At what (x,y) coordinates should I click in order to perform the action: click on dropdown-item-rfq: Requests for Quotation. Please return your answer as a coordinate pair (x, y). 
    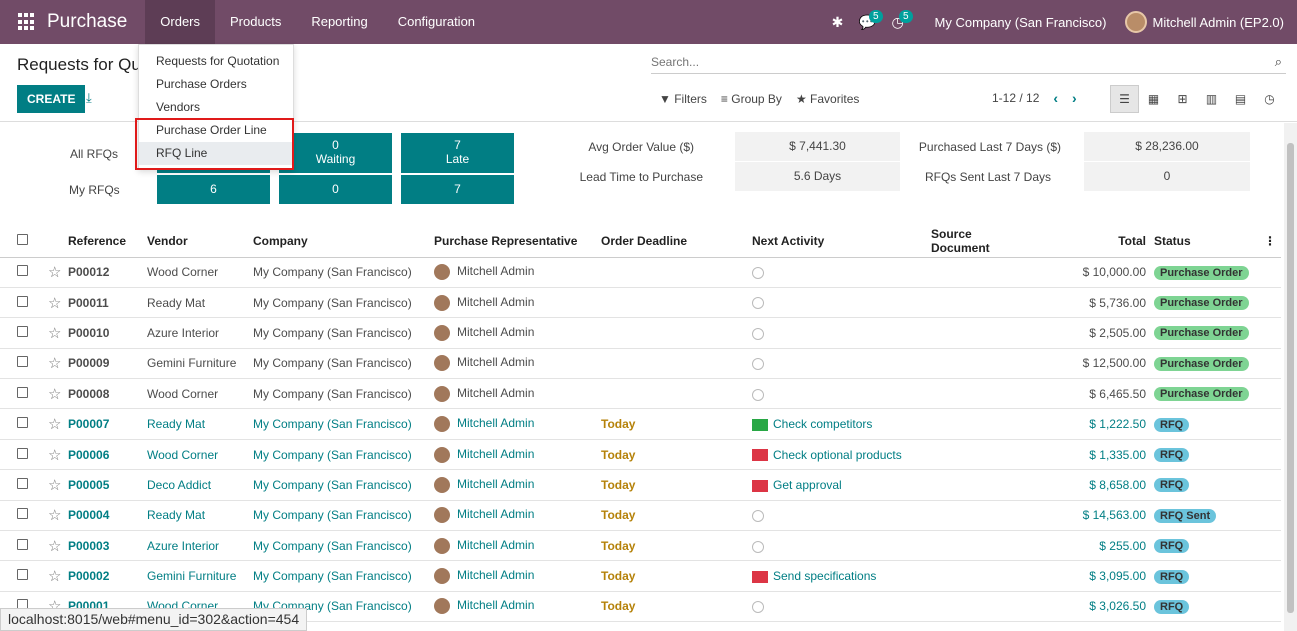
    Looking at the image, I should click on (218, 61).